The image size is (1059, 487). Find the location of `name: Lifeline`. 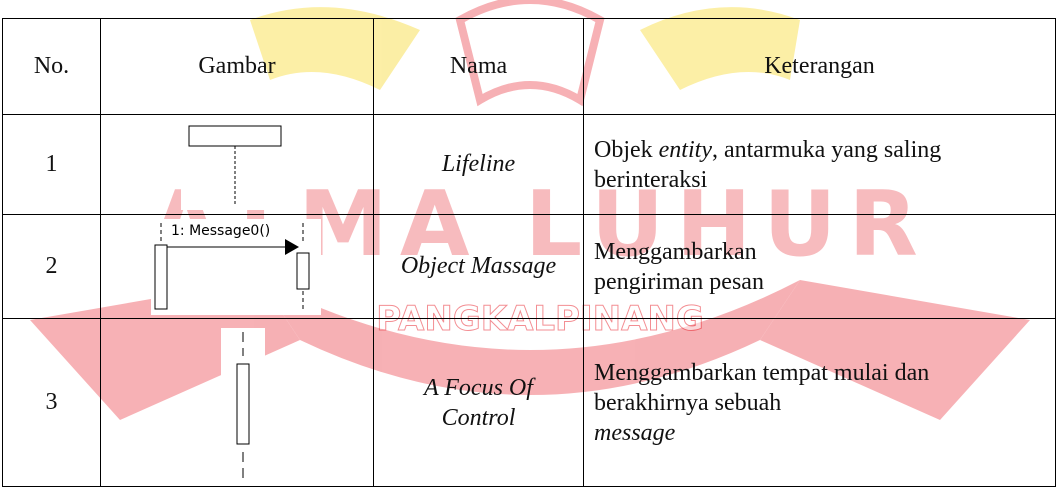

name: Lifeline is located at coordinates (478, 164).